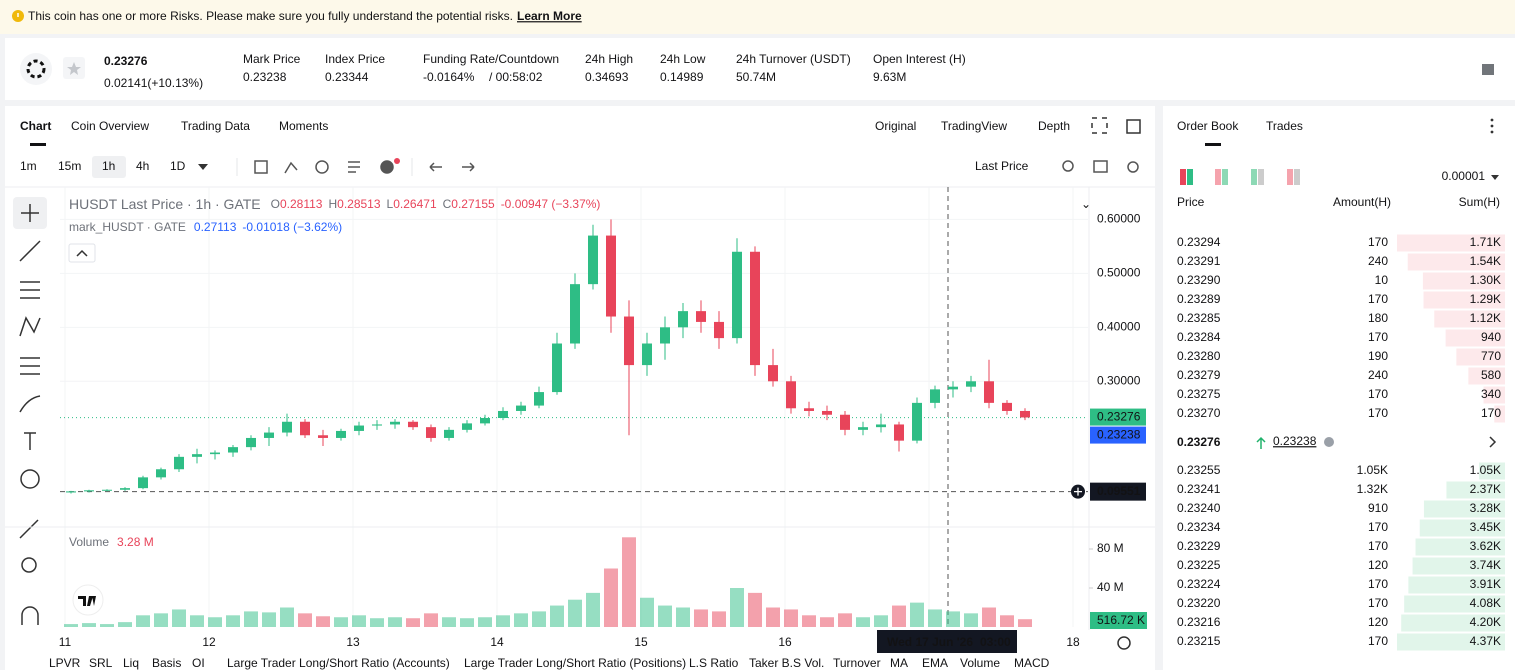  I want to click on interval: 1m, so click(28, 166).